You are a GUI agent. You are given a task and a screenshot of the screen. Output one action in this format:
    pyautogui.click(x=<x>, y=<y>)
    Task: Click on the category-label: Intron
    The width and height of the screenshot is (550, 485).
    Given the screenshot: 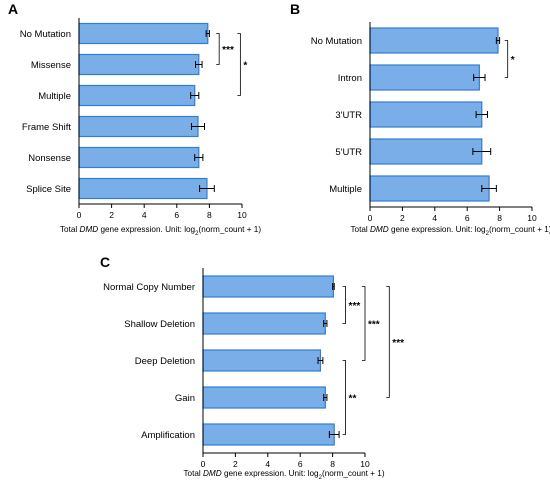 What is the action you would take?
    pyautogui.click(x=350, y=78)
    